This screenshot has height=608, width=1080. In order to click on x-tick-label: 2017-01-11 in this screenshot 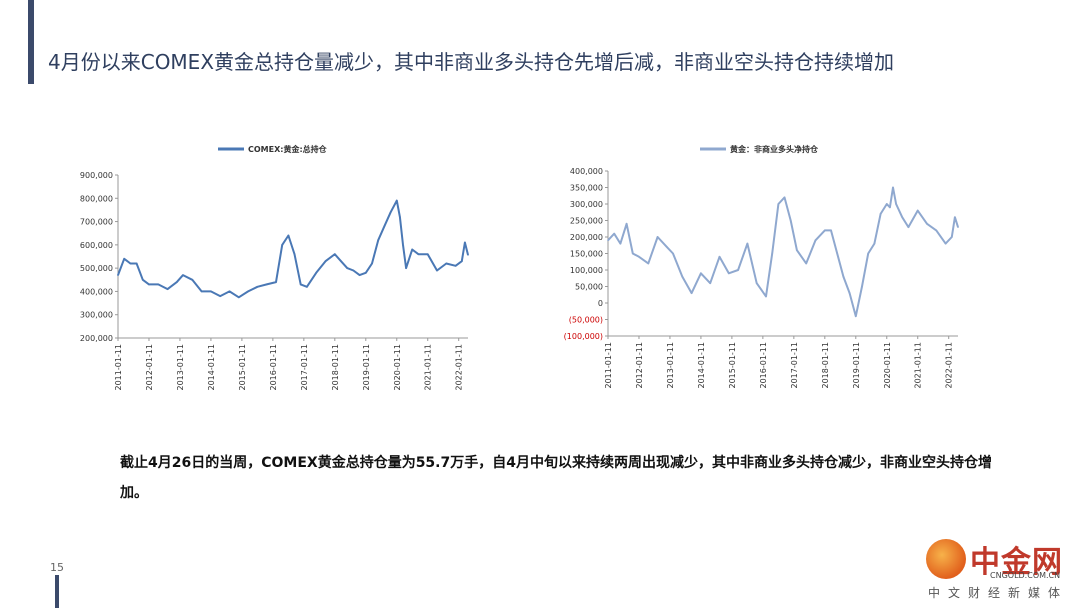, I will do `click(794, 365)`.